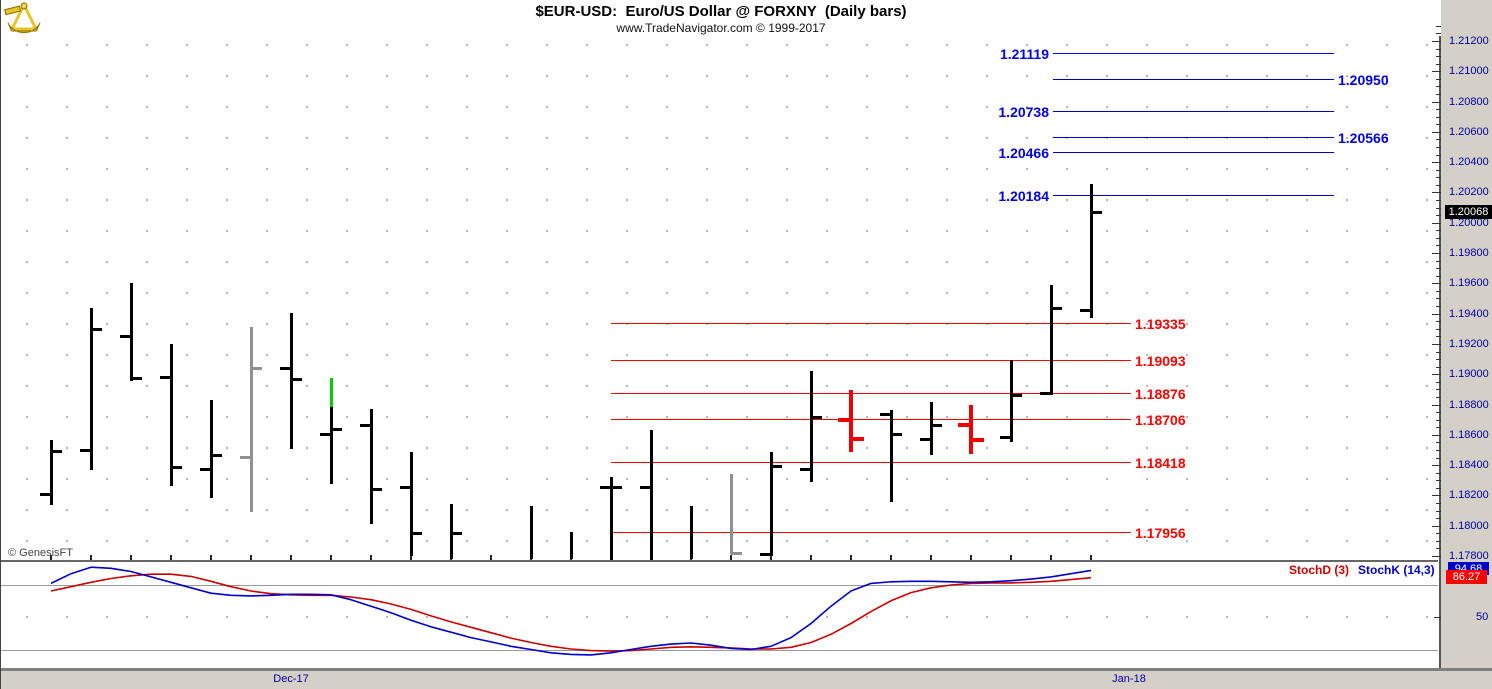 This screenshot has height=689, width=1492. I want to click on ohlc-close-tick, so click(776, 466).